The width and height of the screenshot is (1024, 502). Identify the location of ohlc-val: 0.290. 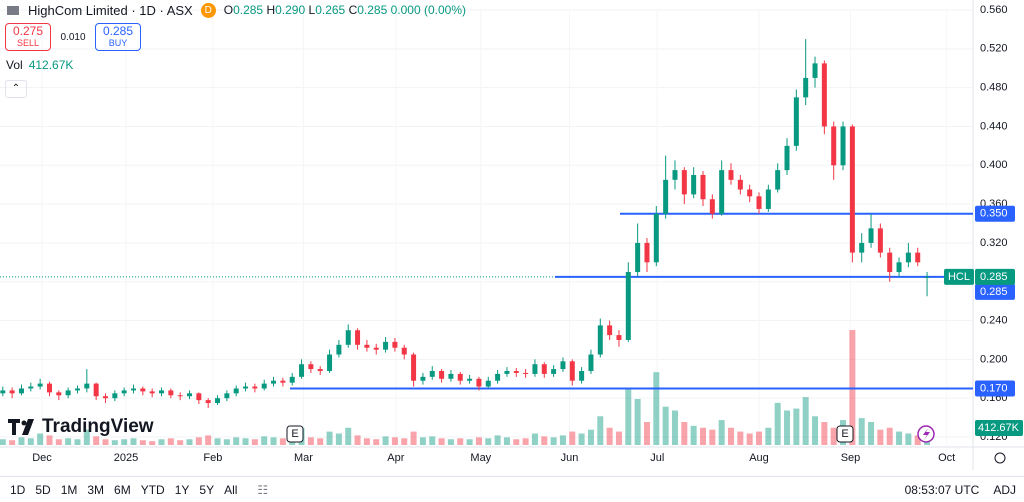
(290, 10).